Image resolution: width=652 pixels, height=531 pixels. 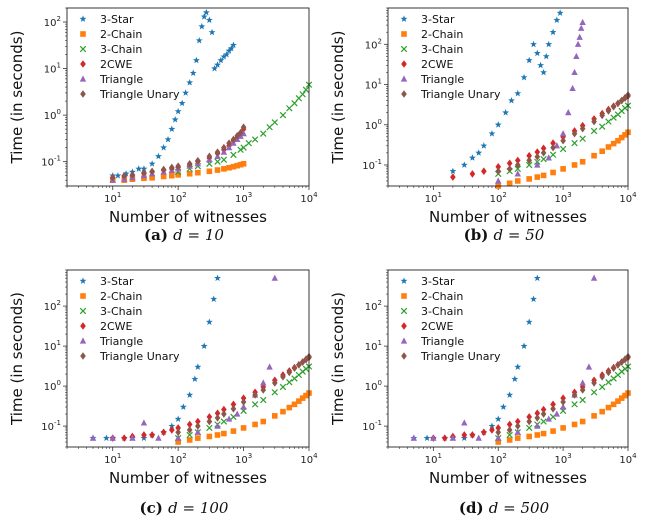 What do you see at coordinates (563, 133) in the screenshot?
I see `series-triangle-unary` at bounding box center [563, 133].